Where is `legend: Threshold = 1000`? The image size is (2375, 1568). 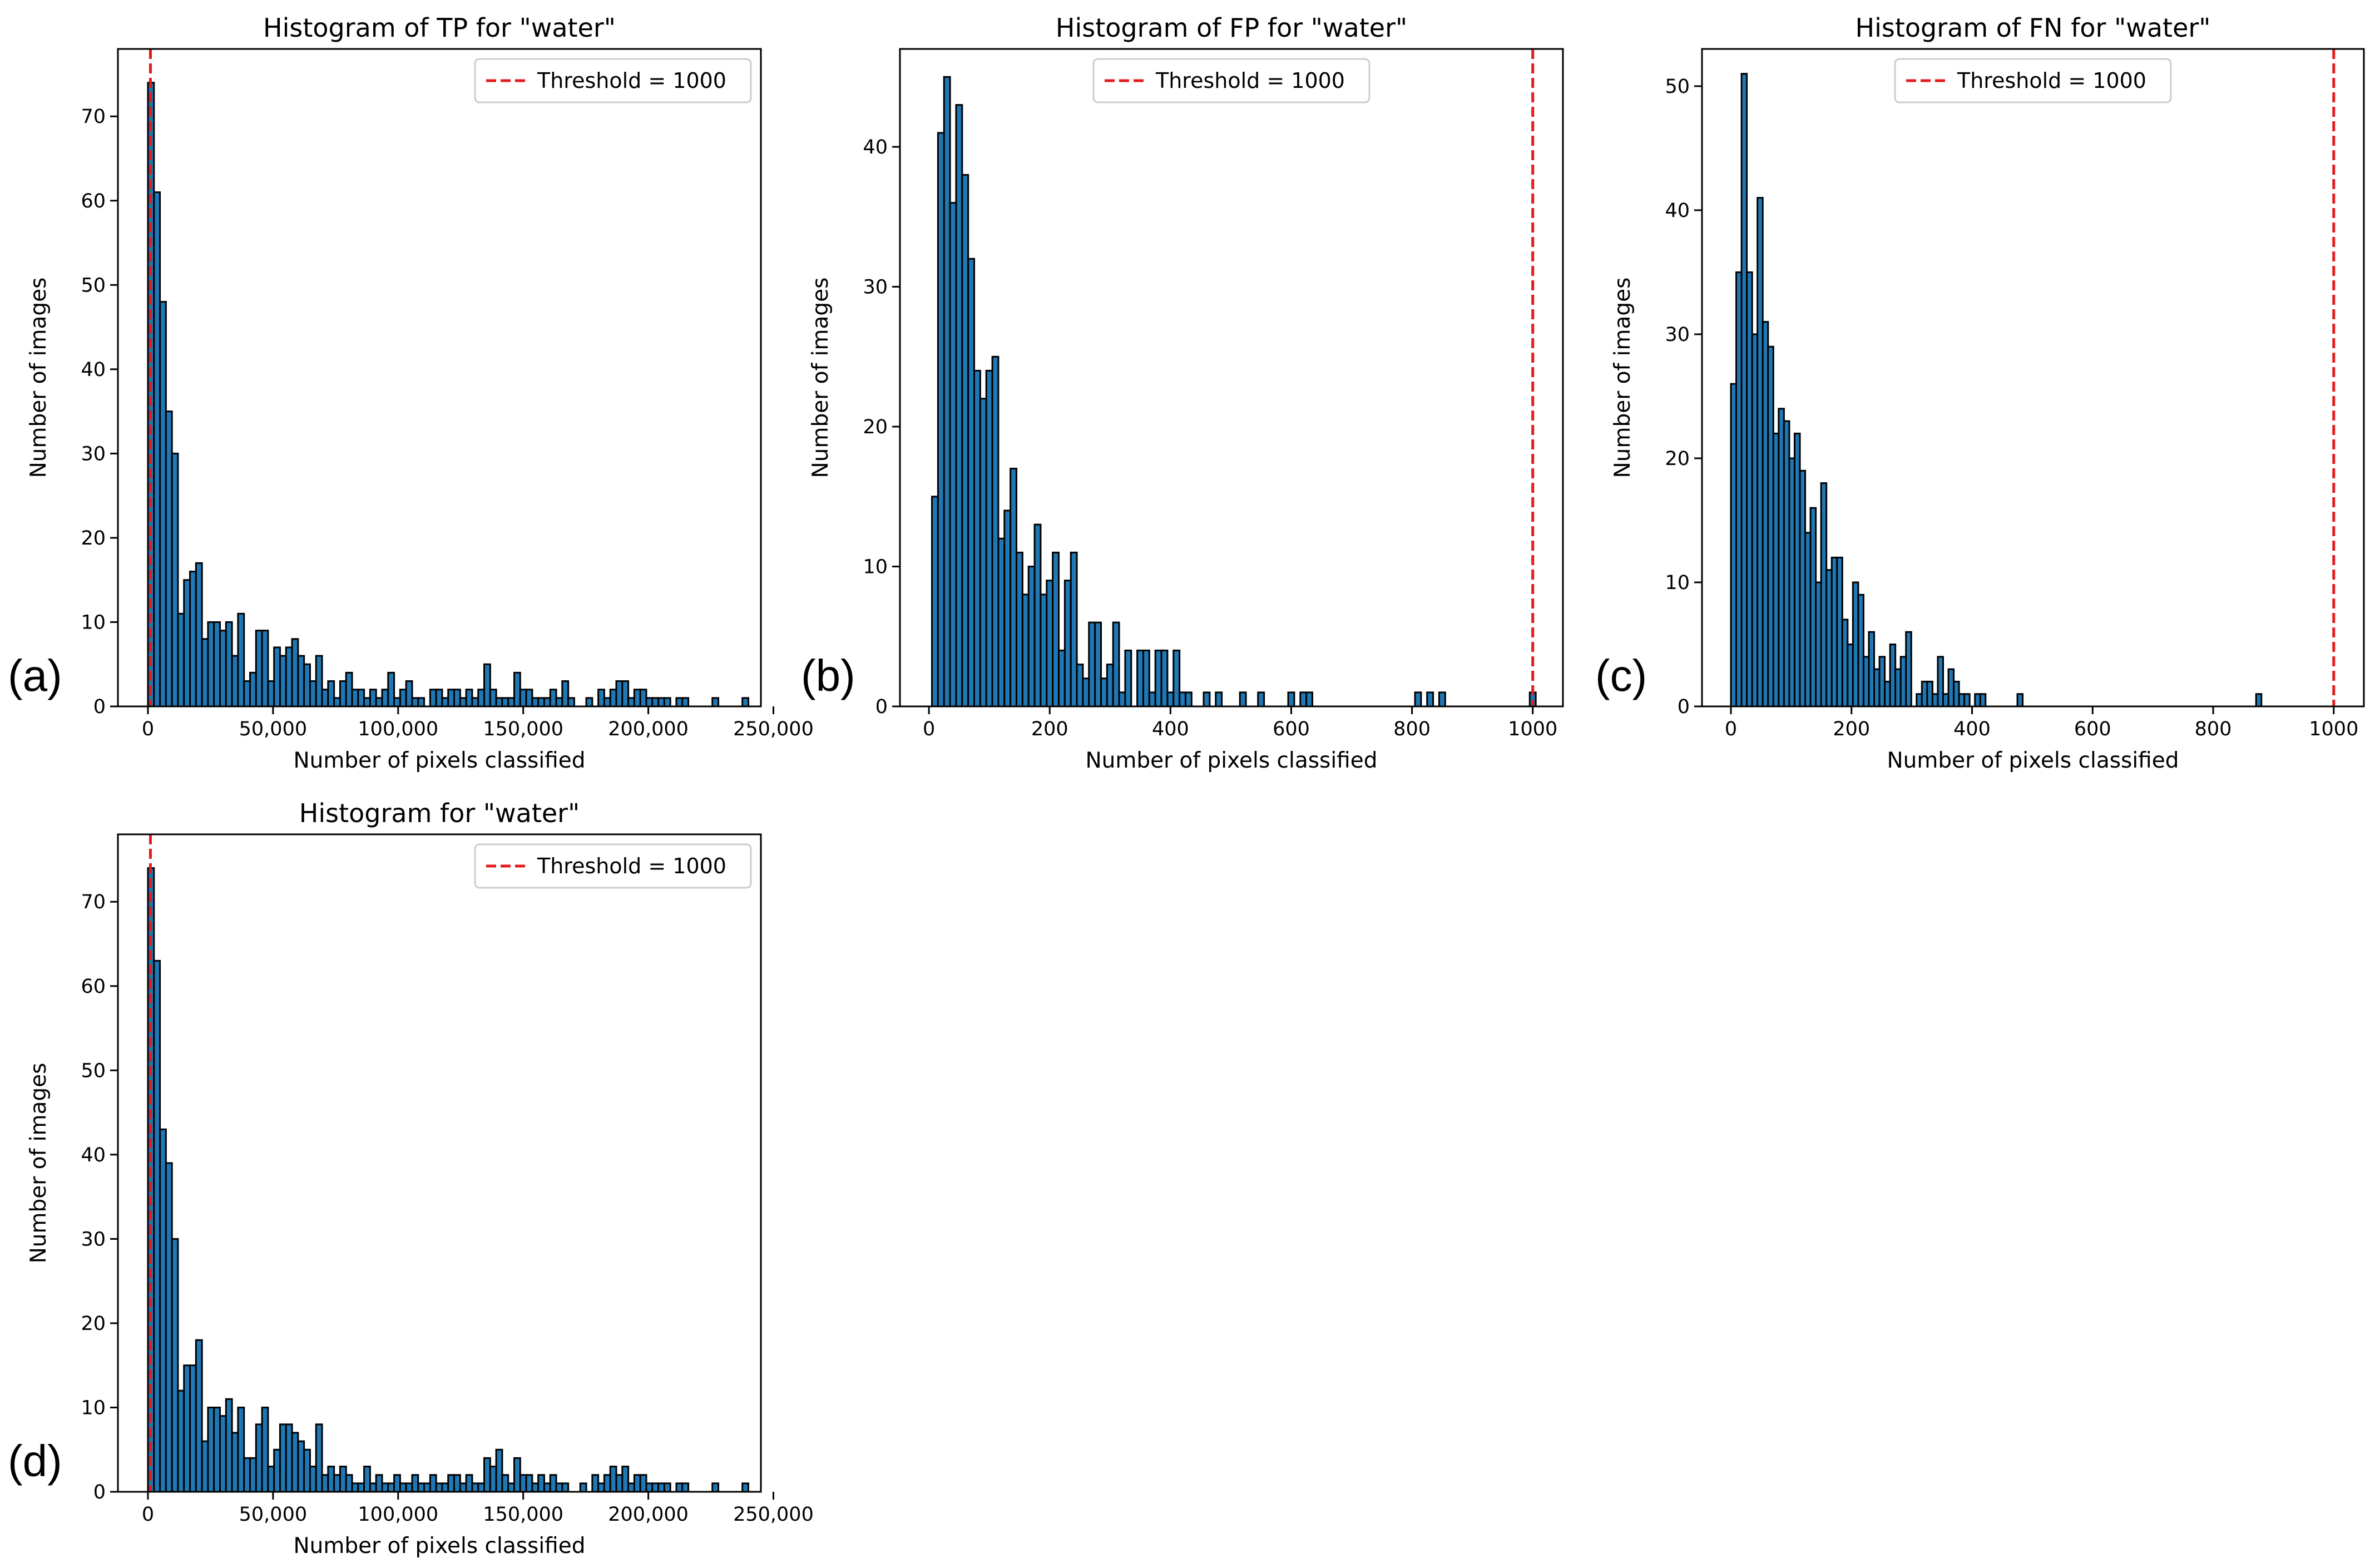 legend: Threshold = 1000 is located at coordinates (613, 866).